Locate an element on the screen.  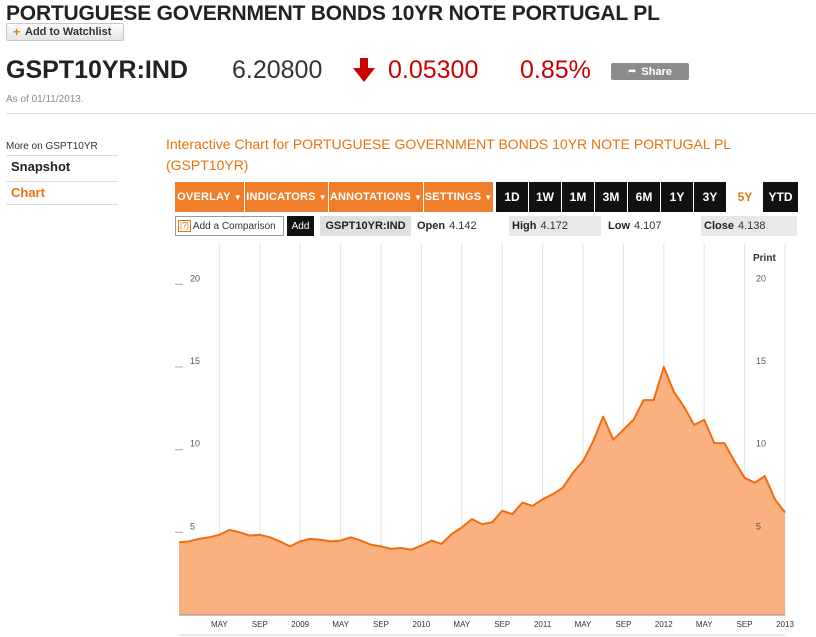
stat-high: High 4.172 is located at coordinates (555, 226).